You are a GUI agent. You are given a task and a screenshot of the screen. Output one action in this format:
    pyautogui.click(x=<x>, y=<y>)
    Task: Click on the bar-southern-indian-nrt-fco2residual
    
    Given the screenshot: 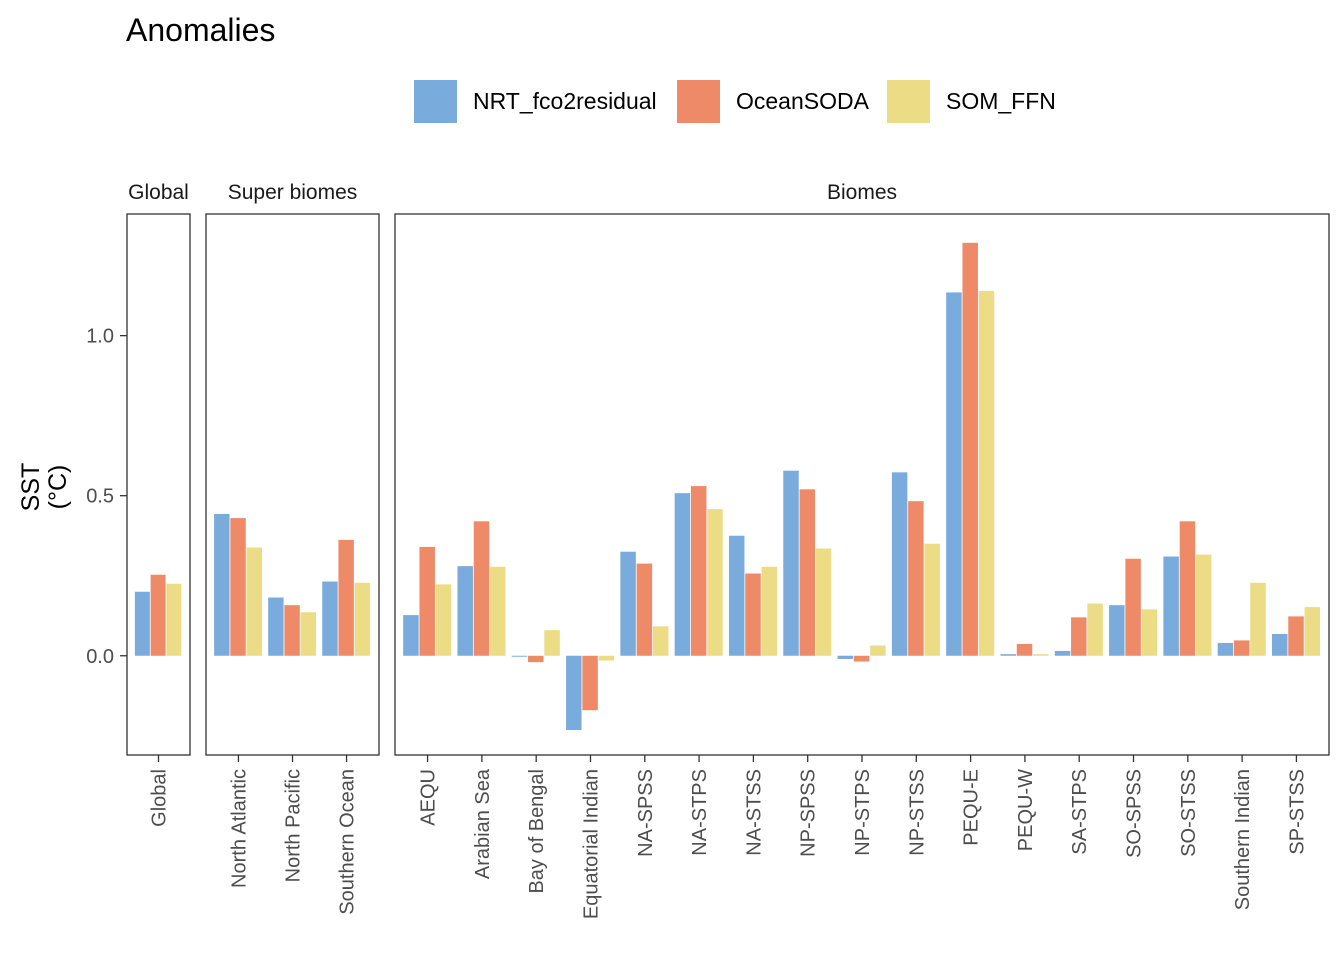 What is the action you would take?
    pyautogui.click(x=1225, y=649)
    